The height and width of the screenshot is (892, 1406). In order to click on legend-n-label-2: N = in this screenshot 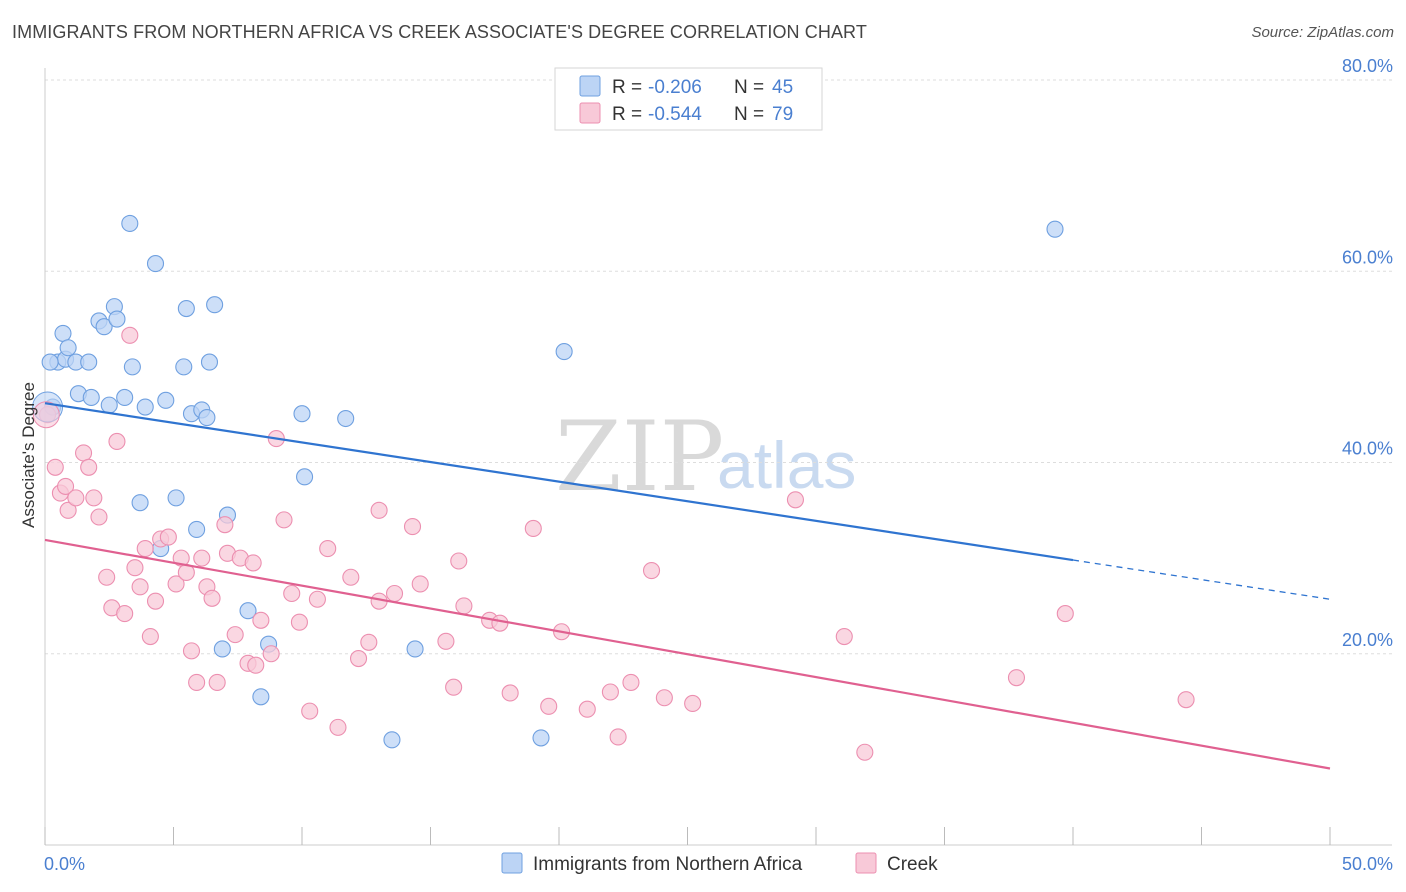, I will do `click(749, 114)`.